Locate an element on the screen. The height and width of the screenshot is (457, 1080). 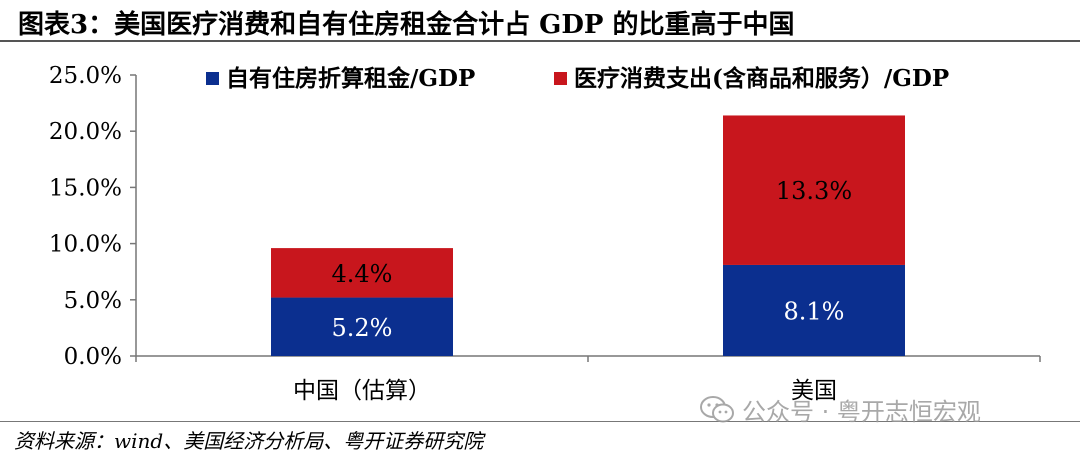
source-note: 资料来源：wind、美国经济分析局、粤开证券研究院 is located at coordinates (249, 441).